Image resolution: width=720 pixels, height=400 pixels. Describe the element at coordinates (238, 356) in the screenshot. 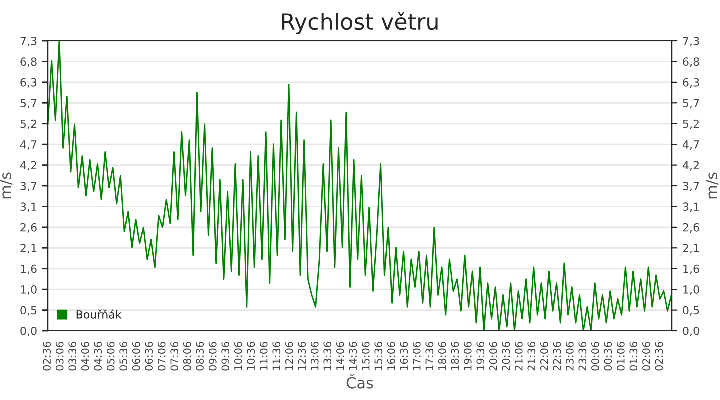

I see `x-tick-label: 10:06` at that location.